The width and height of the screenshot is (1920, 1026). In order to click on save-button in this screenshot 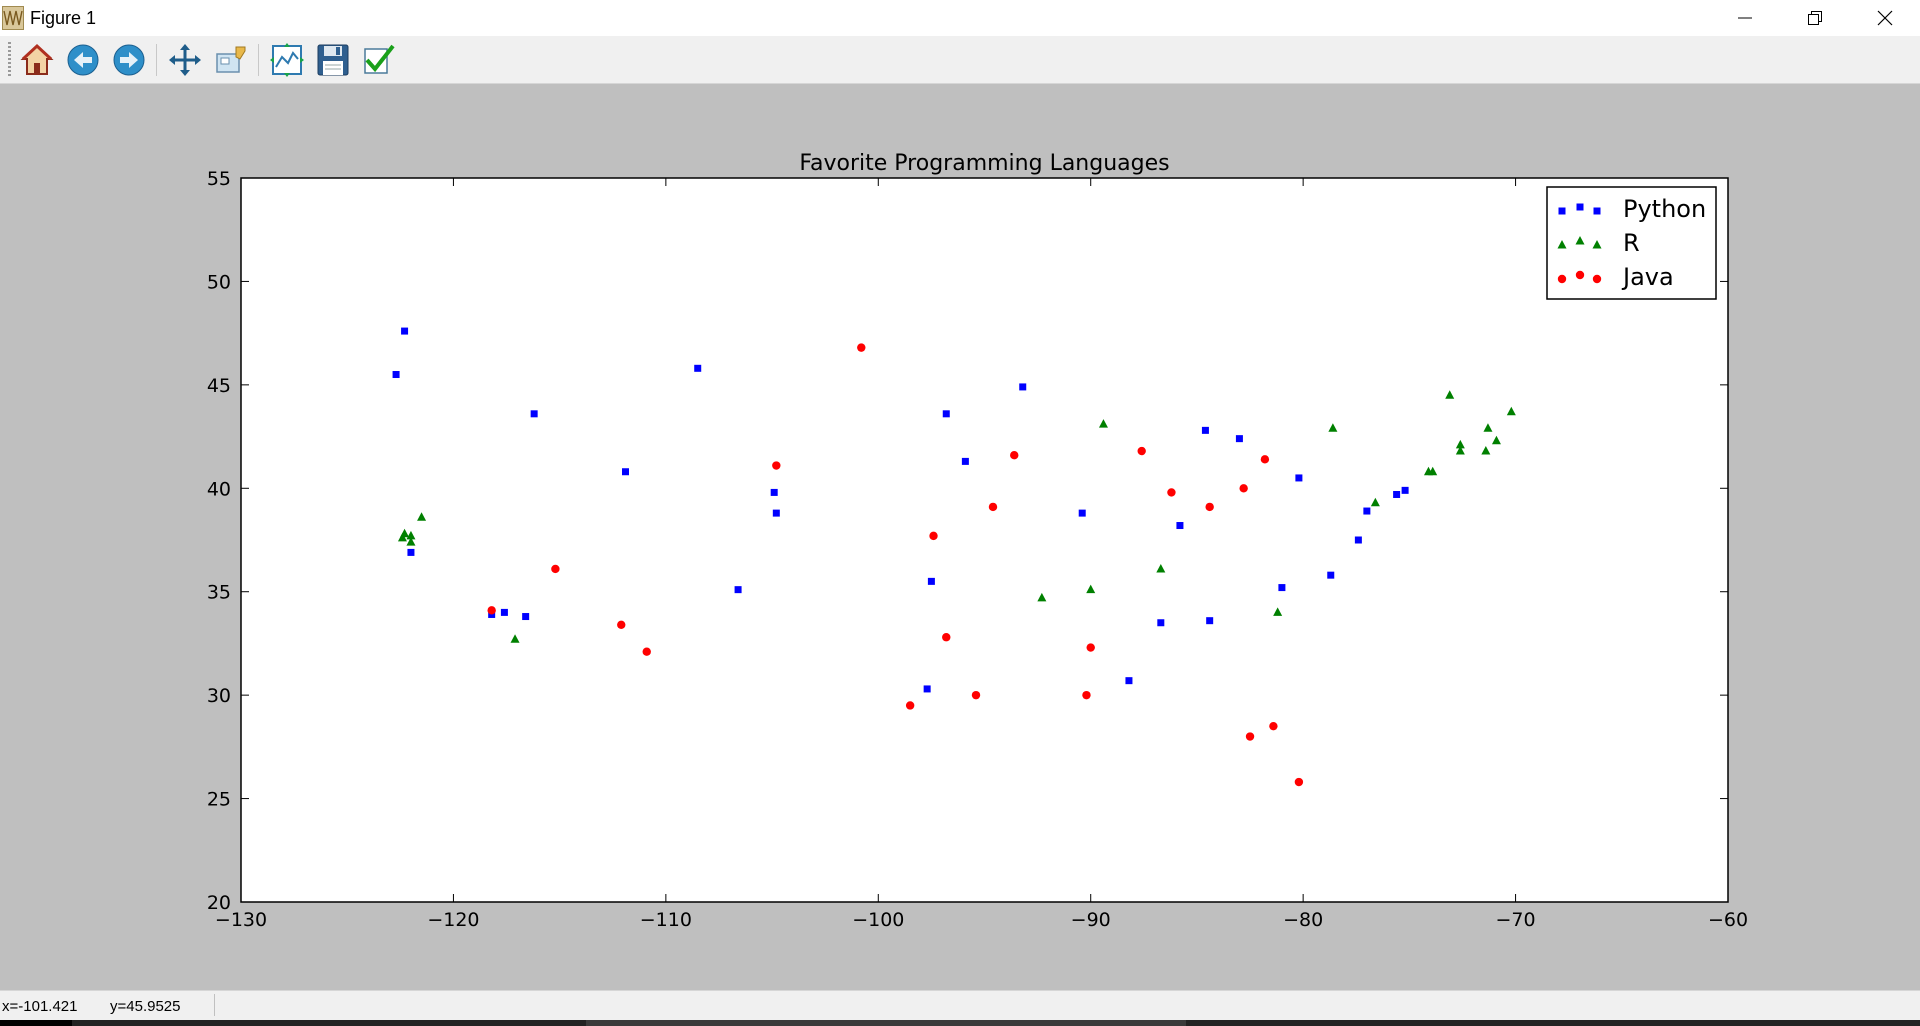, I will do `click(333, 60)`.